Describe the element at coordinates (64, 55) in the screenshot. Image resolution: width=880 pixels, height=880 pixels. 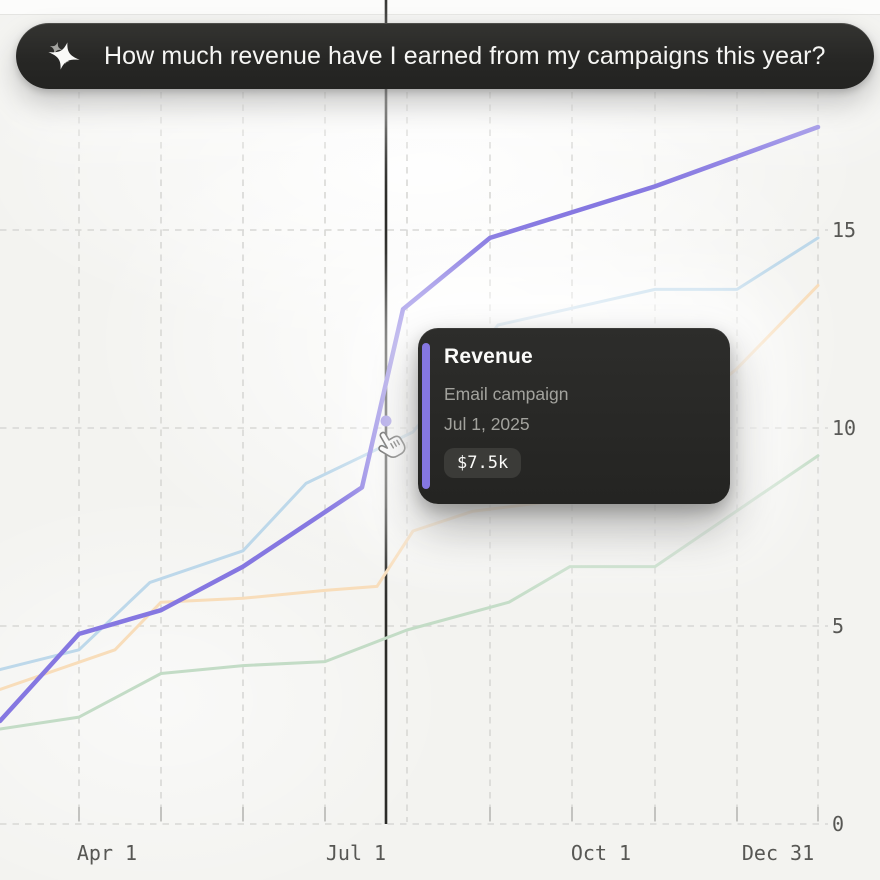
I see `sparkle-icon` at that location.